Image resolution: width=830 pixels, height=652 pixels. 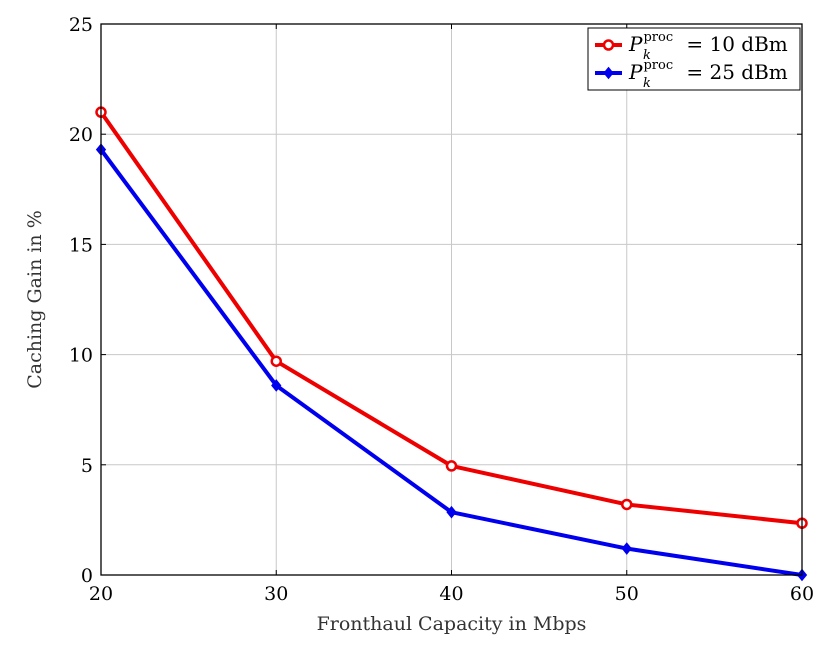 I want to click on legend-item-2: Pproc k = 25 dBm, so click(x=691, y=74).